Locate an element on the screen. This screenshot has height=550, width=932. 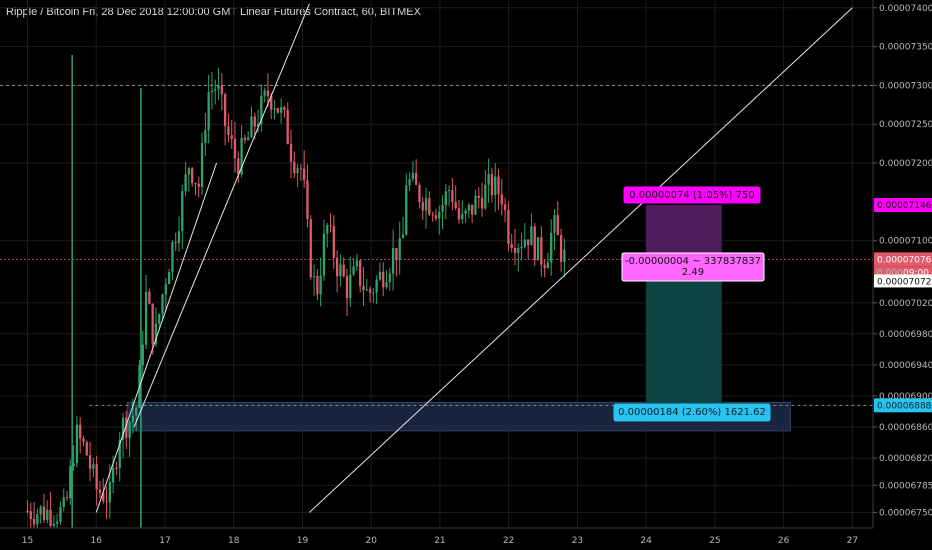
axis-entry-box is located at coordinates (903, 281).